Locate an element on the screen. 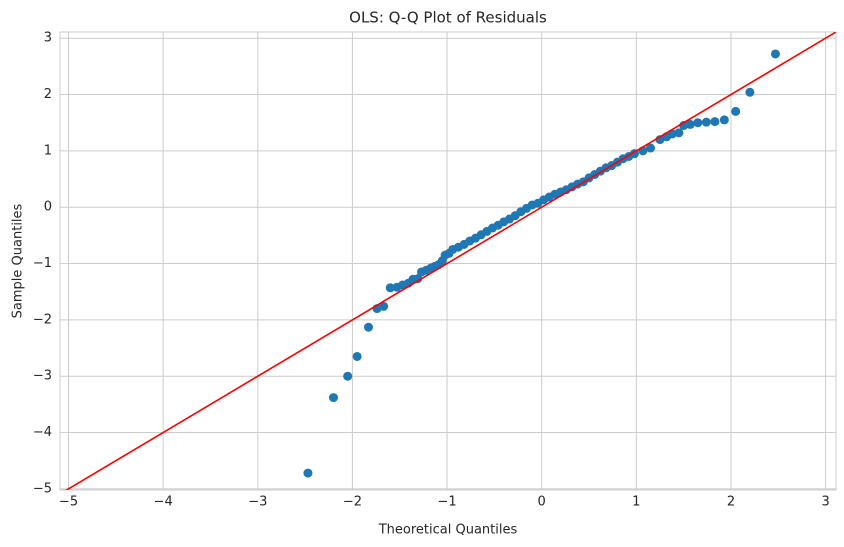 The width and height of the screenshot is (844, 547). y-tick-label: 3 is located at coordinates (48, 38).